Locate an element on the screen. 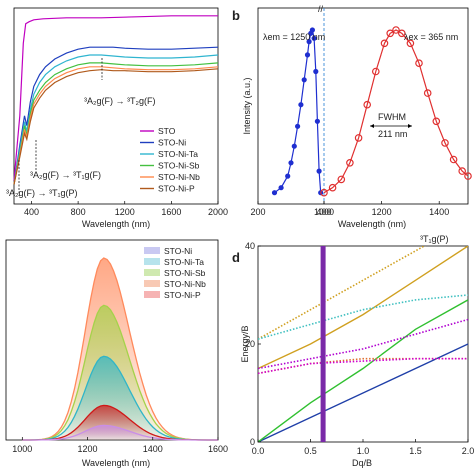 The height and width of the screenshot is (474, 474). annotation-fwhm: FWHM is located at coordinates (392, 117).